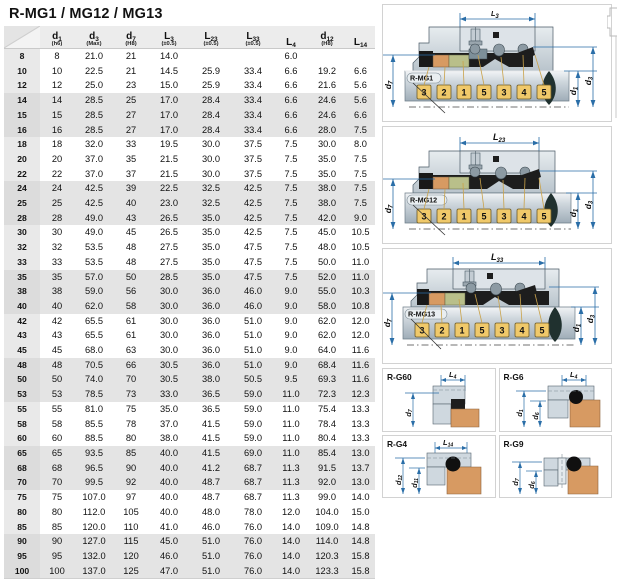  Describe the element at coordinates (424, 78) in the screenshot. I see `figure-label-badge: R-MG1` at that location.